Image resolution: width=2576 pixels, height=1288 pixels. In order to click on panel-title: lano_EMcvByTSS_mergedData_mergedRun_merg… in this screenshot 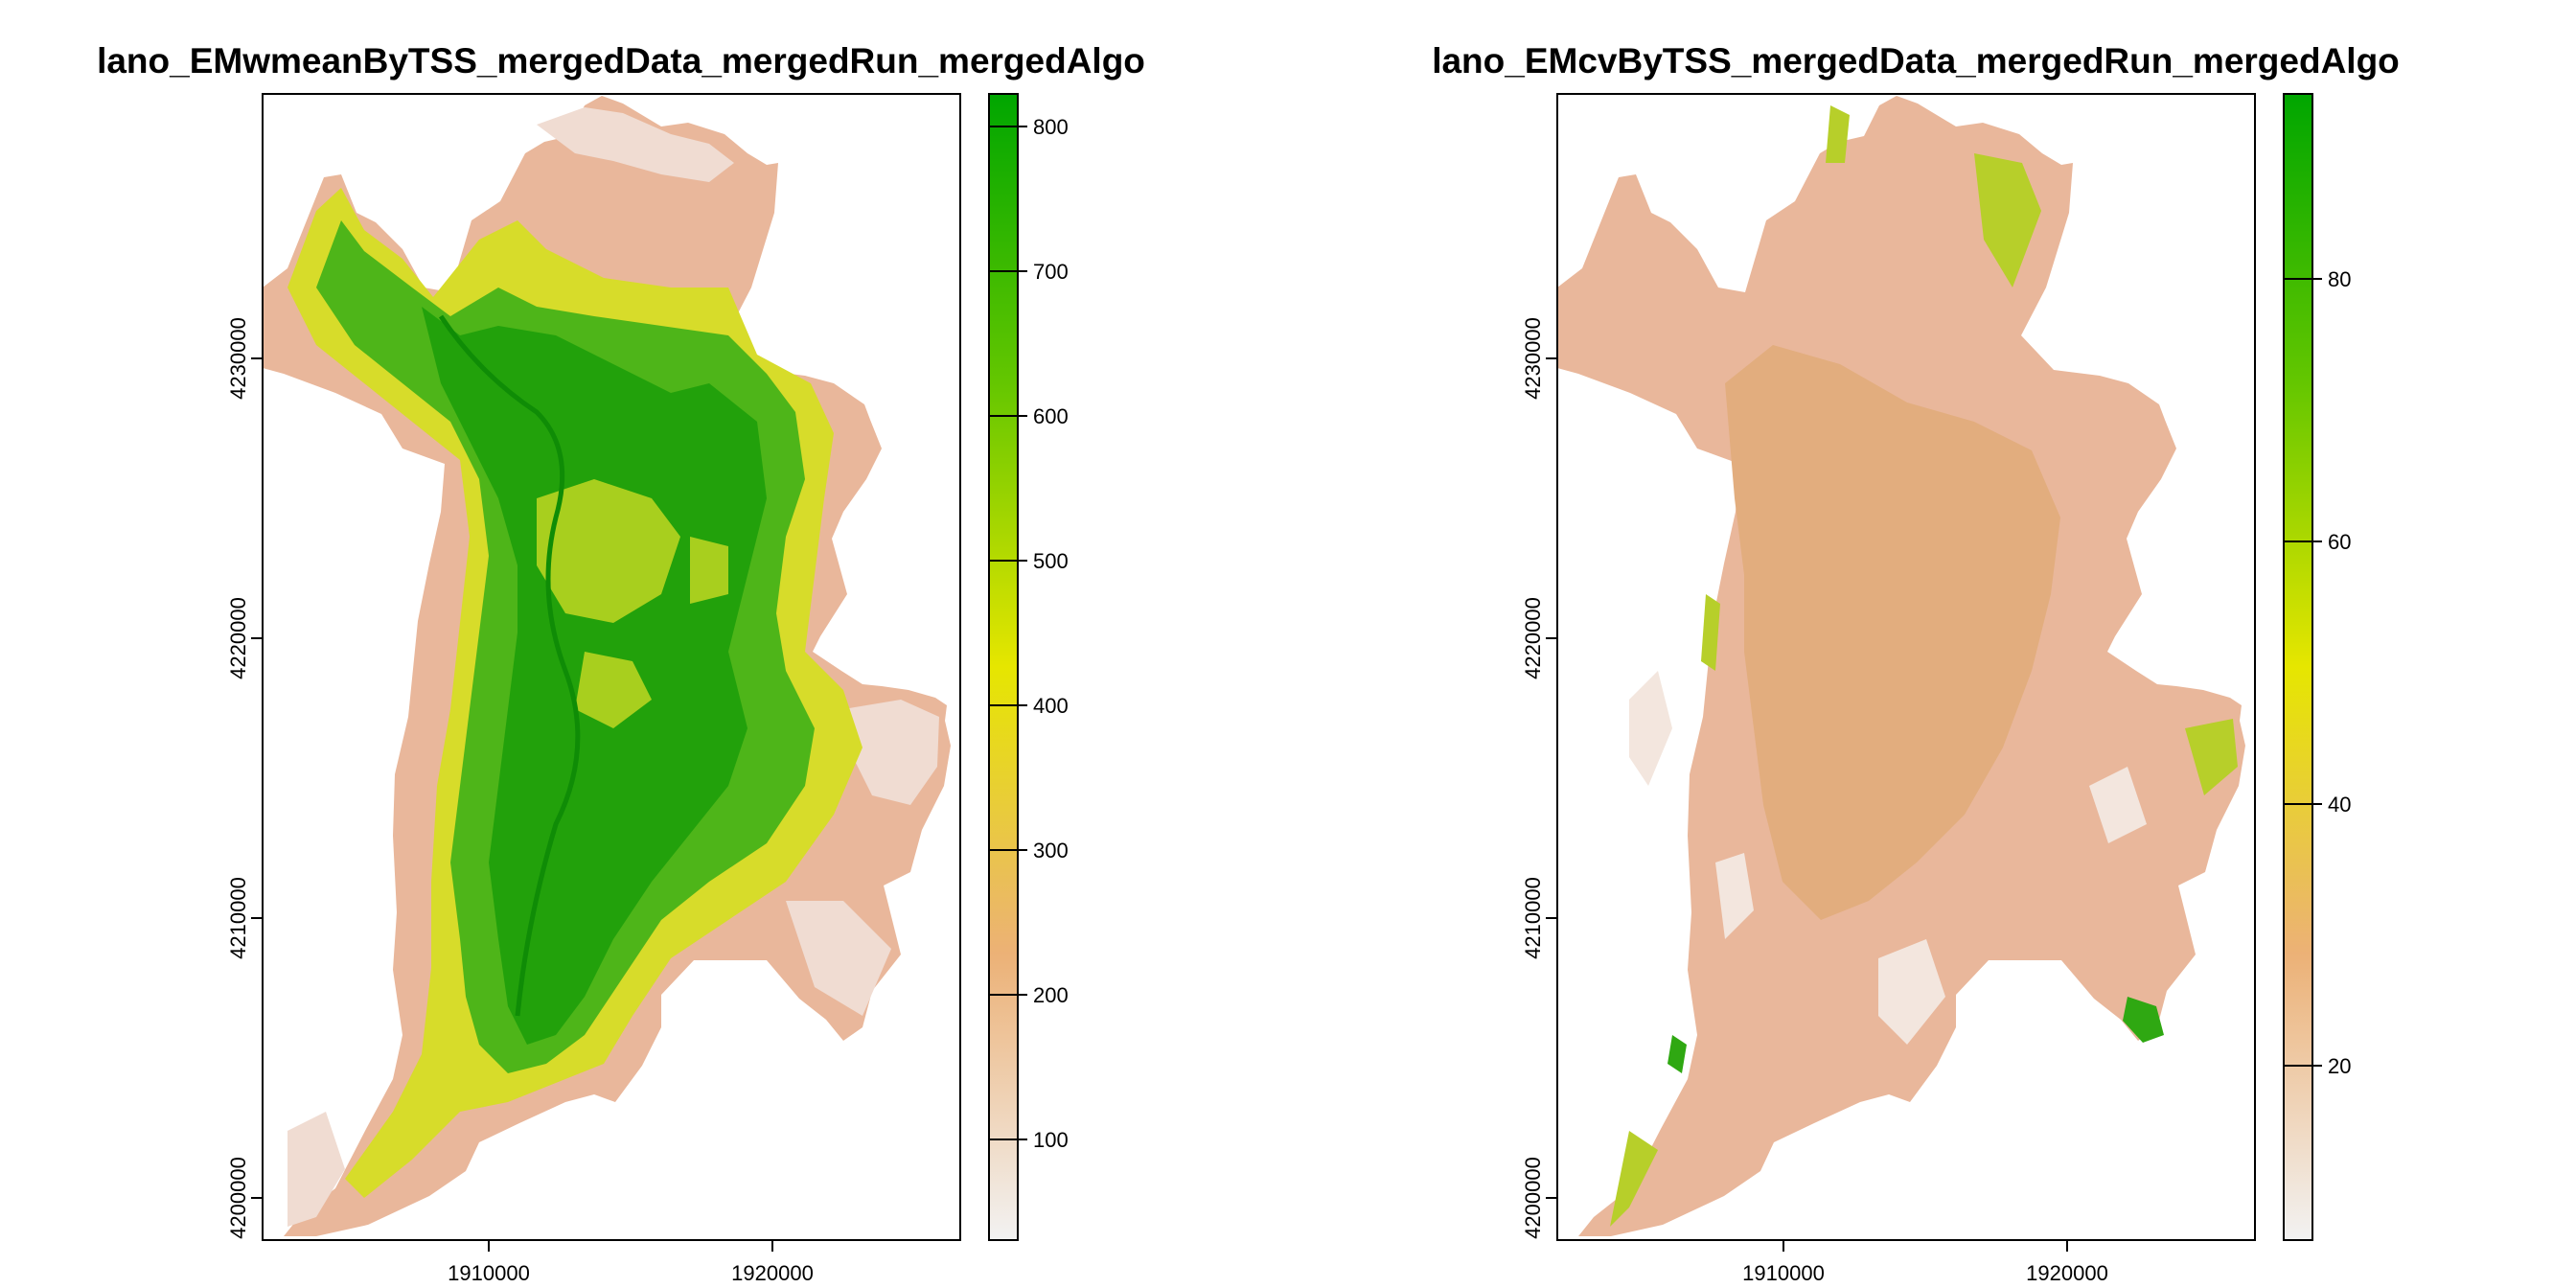, I will do `click(1916, 60)`.